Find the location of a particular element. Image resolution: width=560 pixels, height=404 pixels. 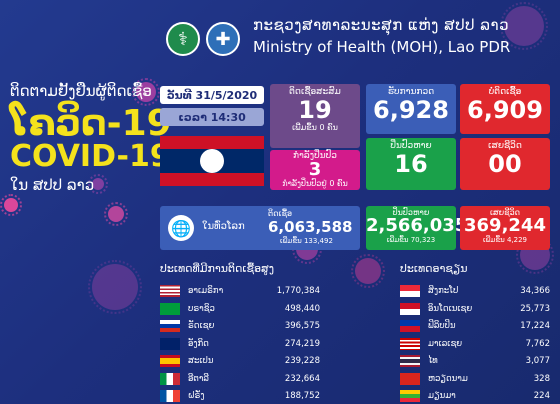

country-name: ອັງກິດ is located at coordinates (198, 343).